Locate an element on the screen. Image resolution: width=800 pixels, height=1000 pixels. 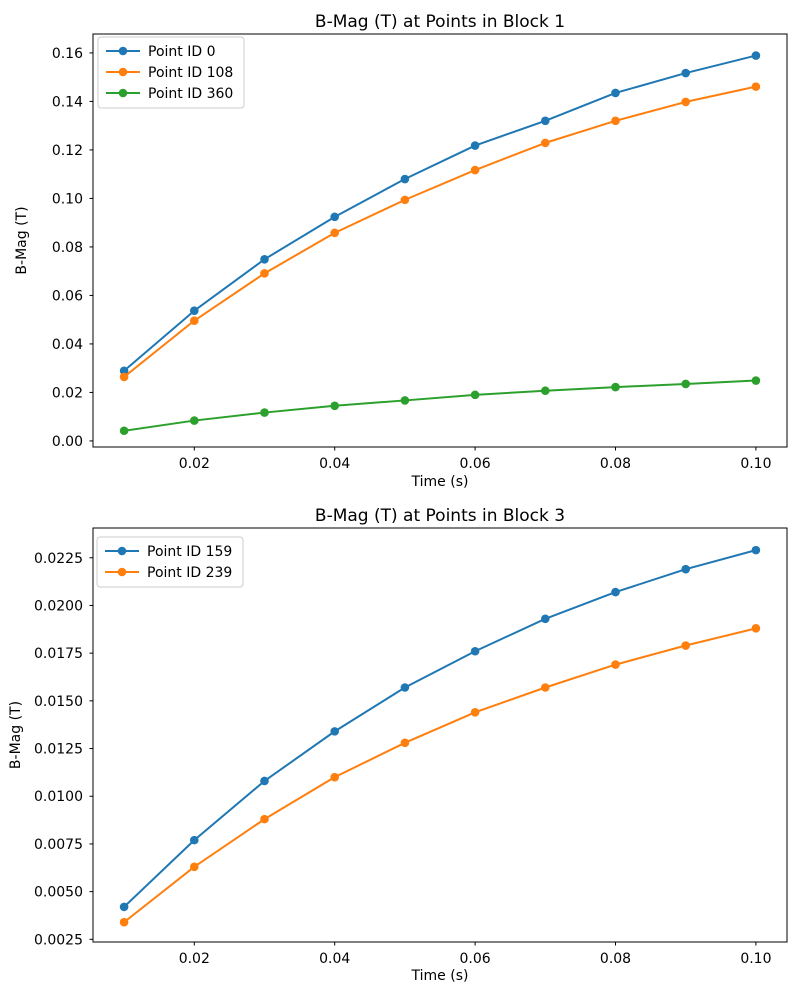
y-tick-label: 0.0025 is located at coordinates (58, 940).